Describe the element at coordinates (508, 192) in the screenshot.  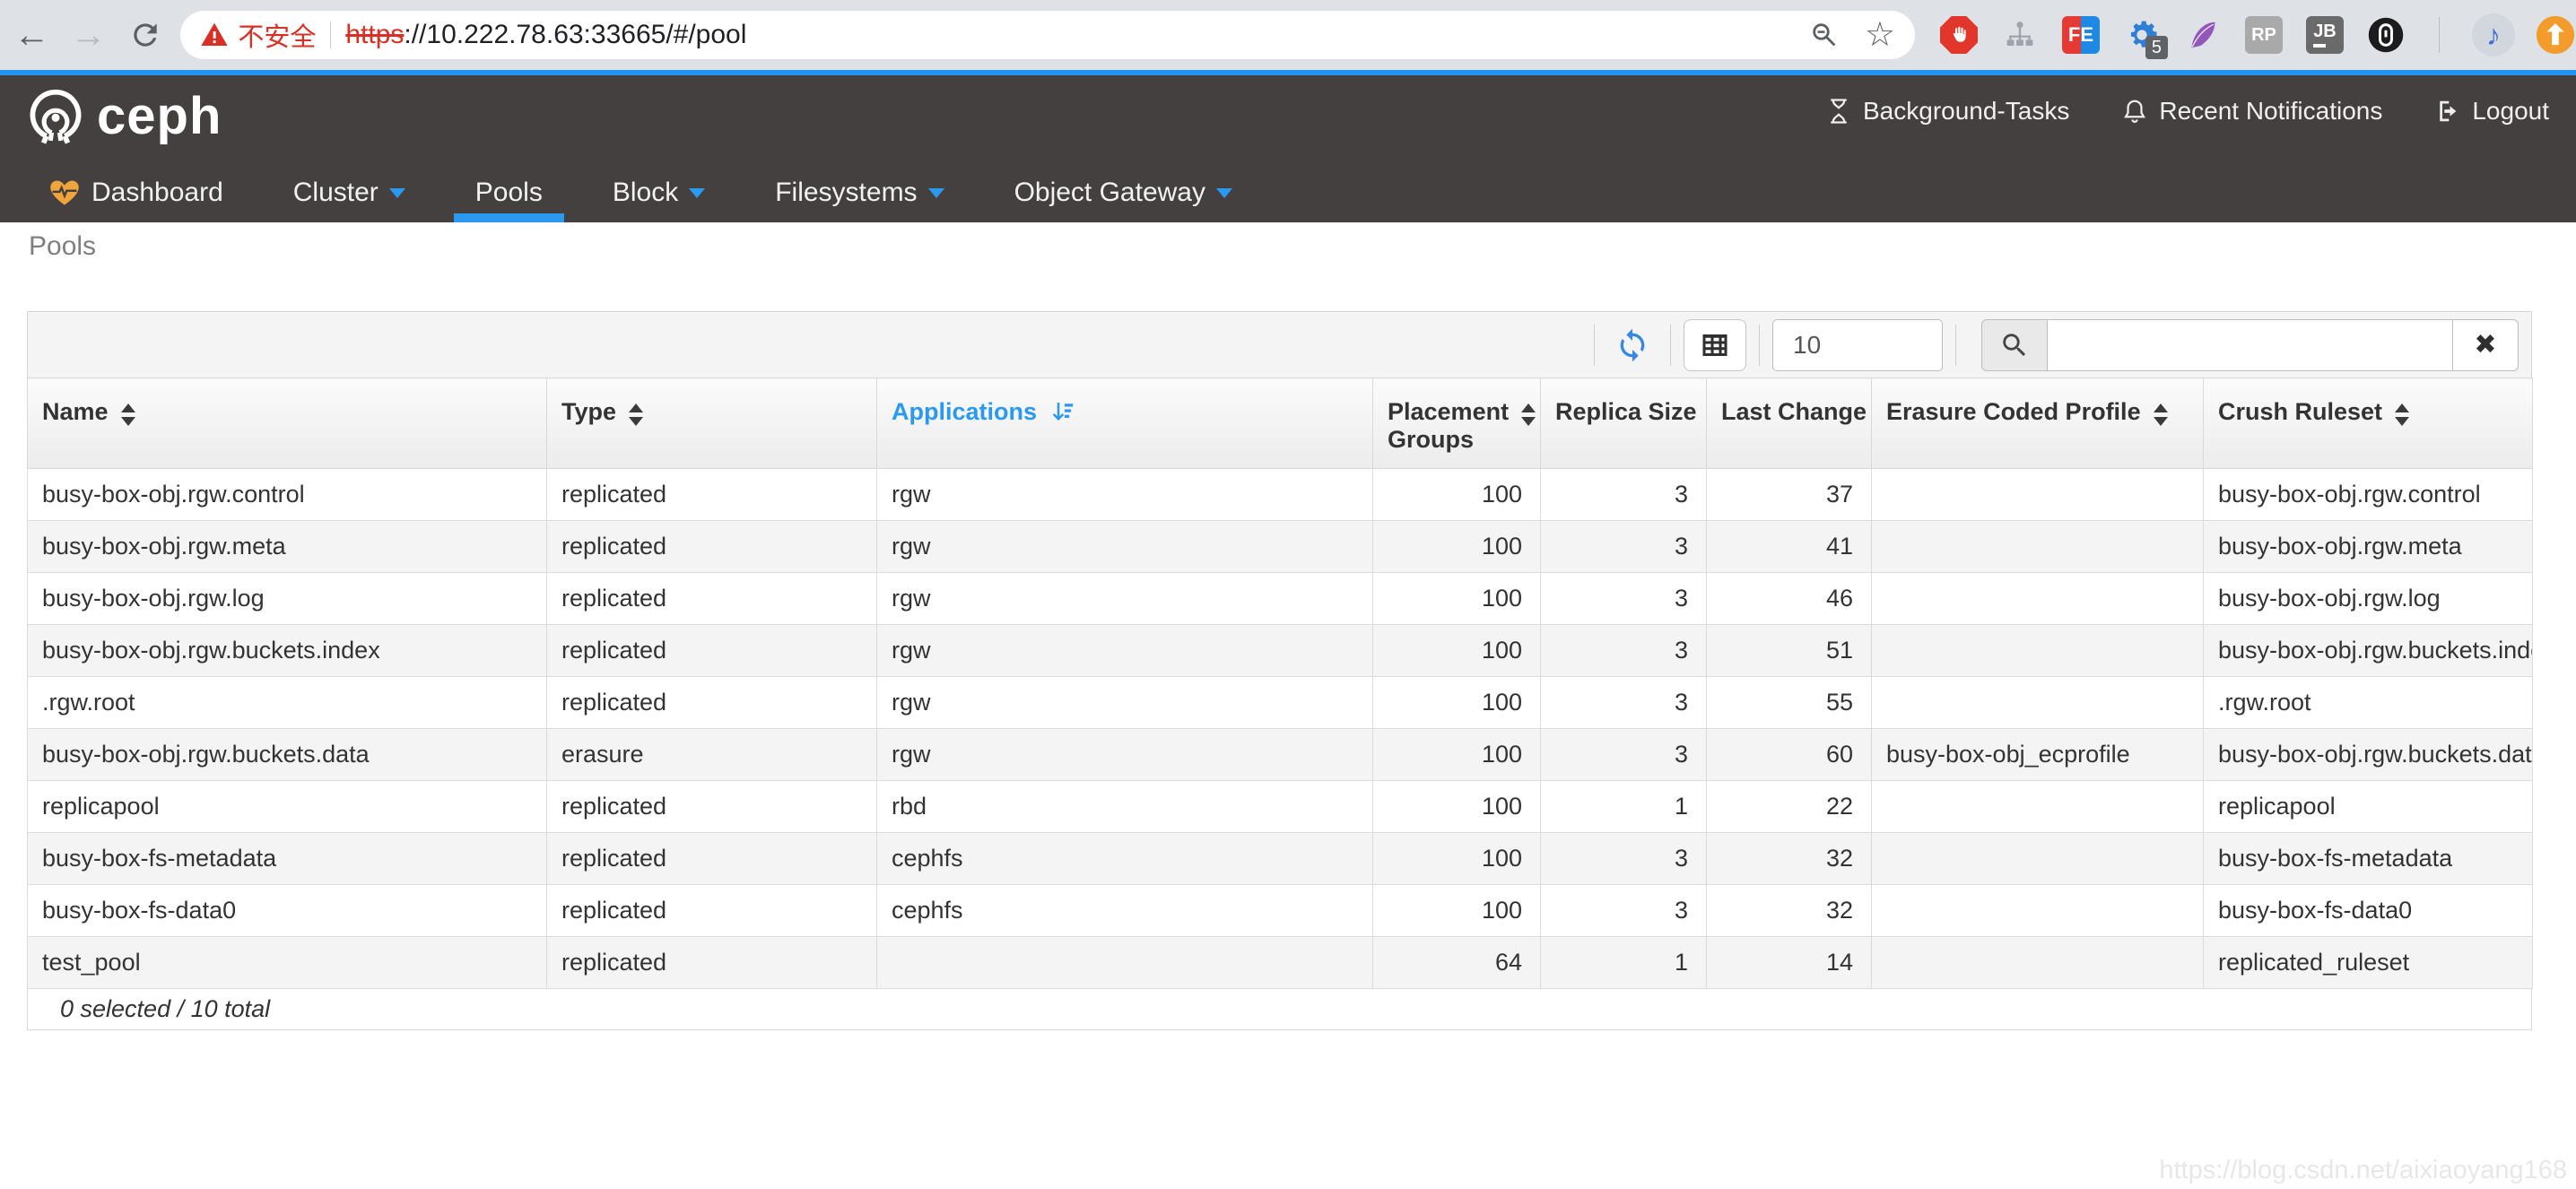
I see `nav-item-pools: Pools` at that location.